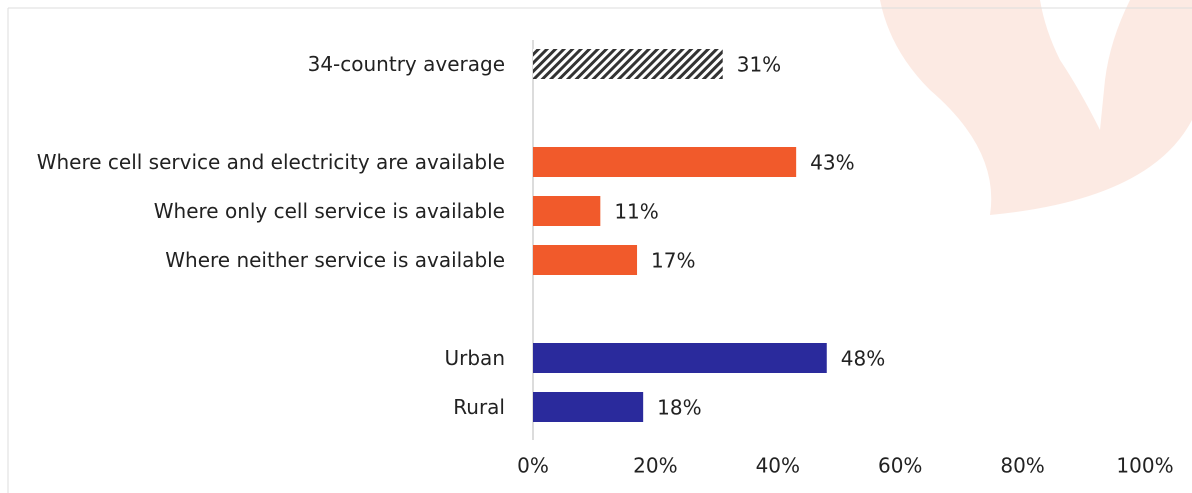 This screenshot has width=1192, height=493. What do you see at coordinates (673, 261) in the screenshot?
I see `value-label: 17%` at bounding box center [673, 261].